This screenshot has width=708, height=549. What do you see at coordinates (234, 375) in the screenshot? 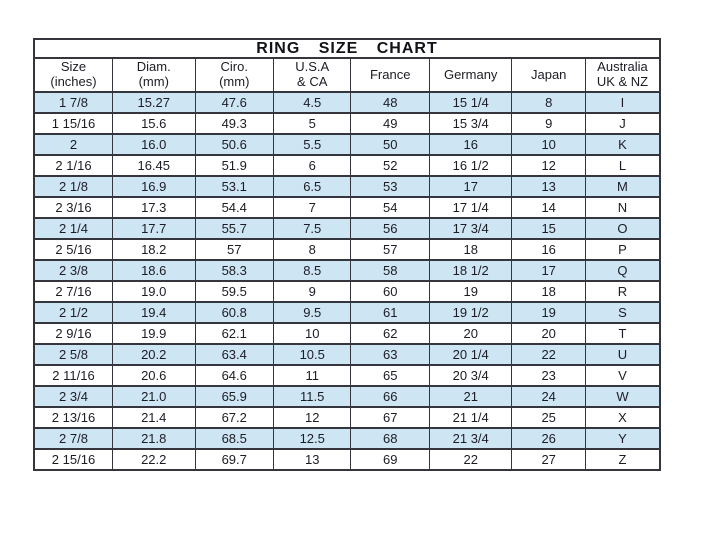
I see `cell: 64.6` at bounding box center [234, 375].